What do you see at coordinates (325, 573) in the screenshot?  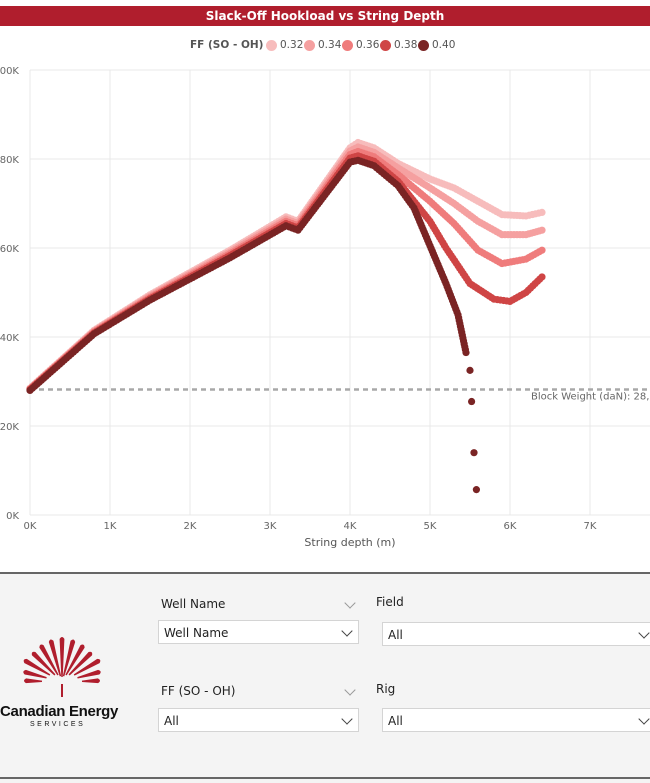 I see `panel-divider` at bounding box center [325, 573].